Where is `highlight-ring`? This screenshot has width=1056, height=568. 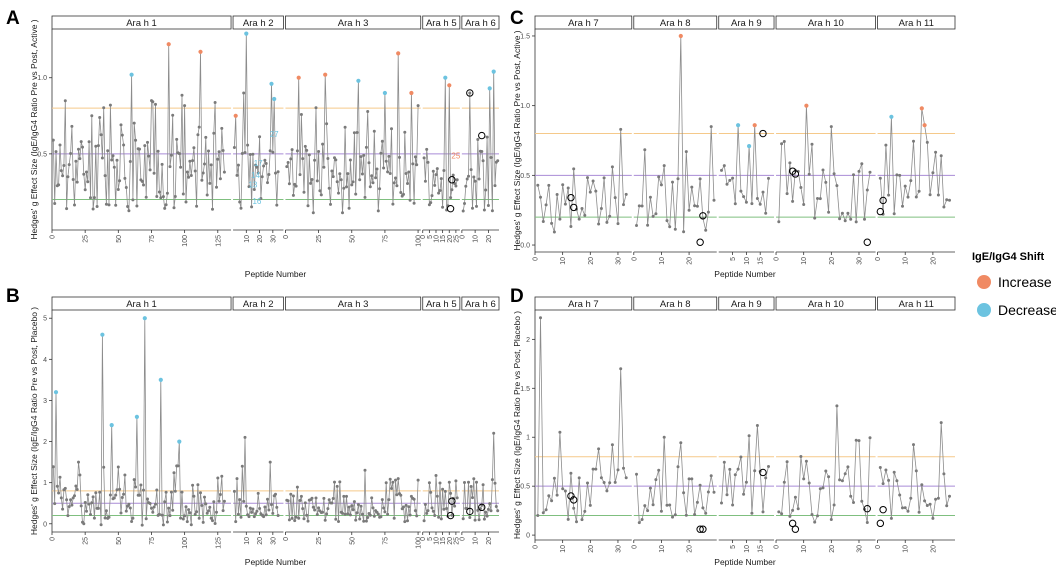 highlight-ring is located at coordinates (703, 529).